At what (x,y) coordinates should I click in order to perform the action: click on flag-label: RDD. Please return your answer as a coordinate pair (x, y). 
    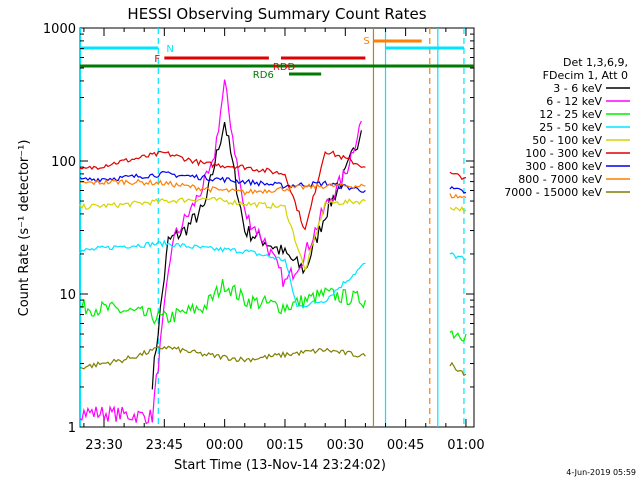
    Looking at the image, I should click on (284, 67).